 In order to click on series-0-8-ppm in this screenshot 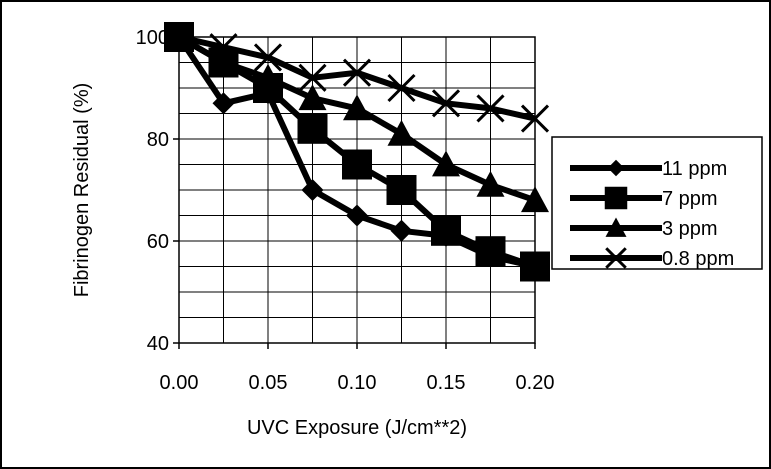, I will do `click(357, 77)`.